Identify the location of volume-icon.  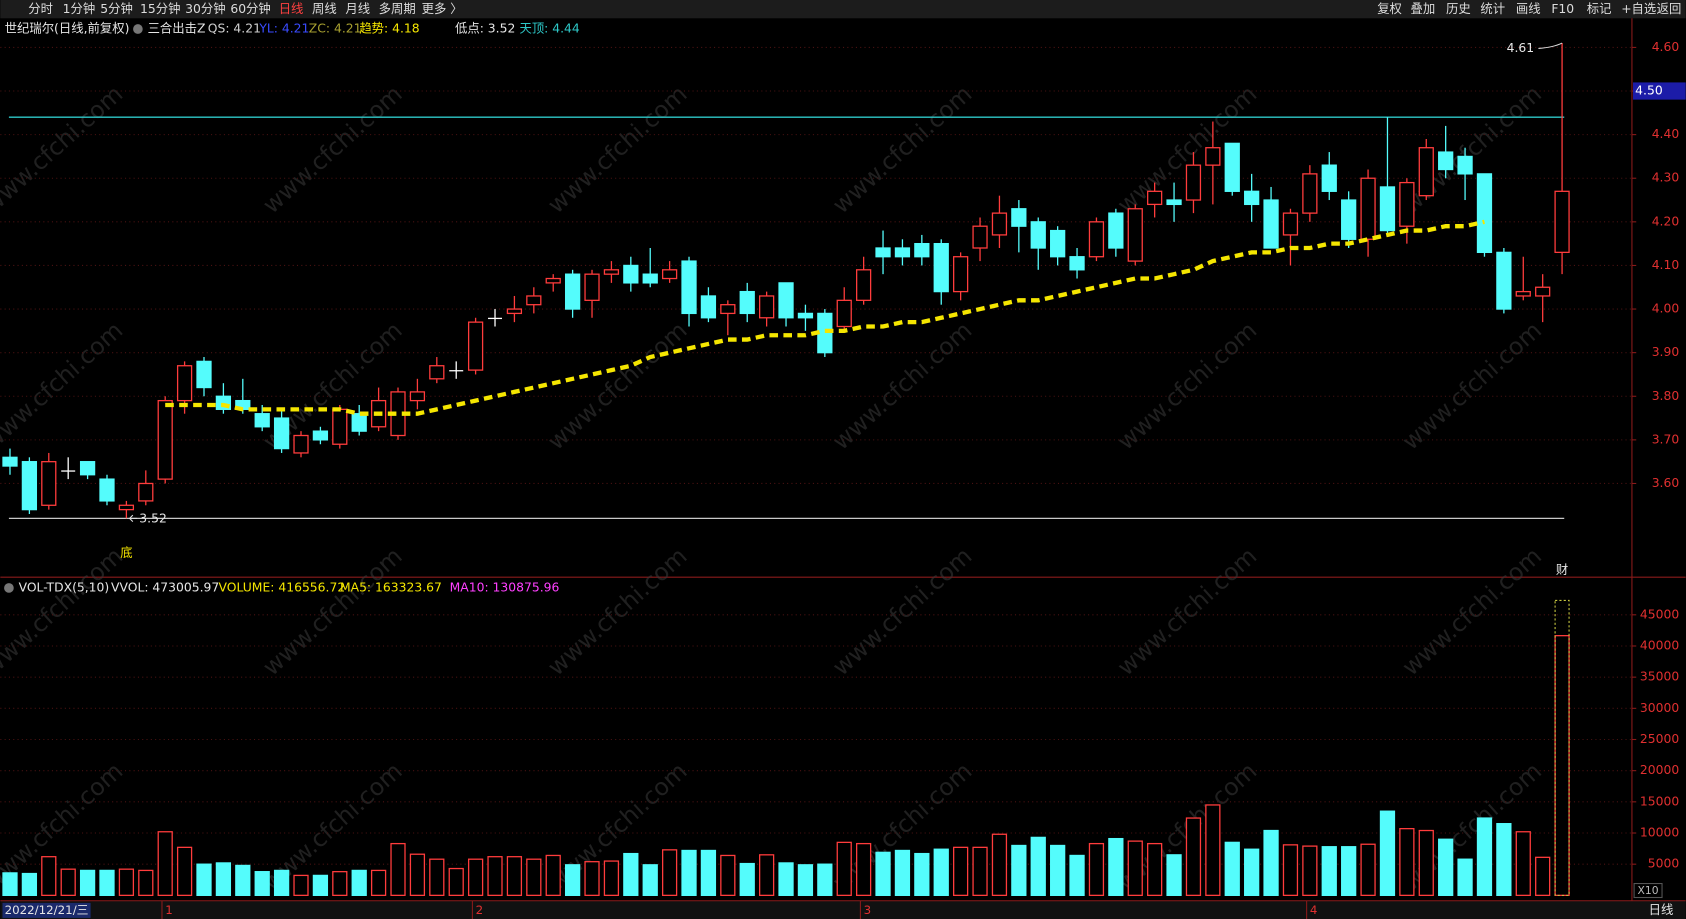
(9, 588).